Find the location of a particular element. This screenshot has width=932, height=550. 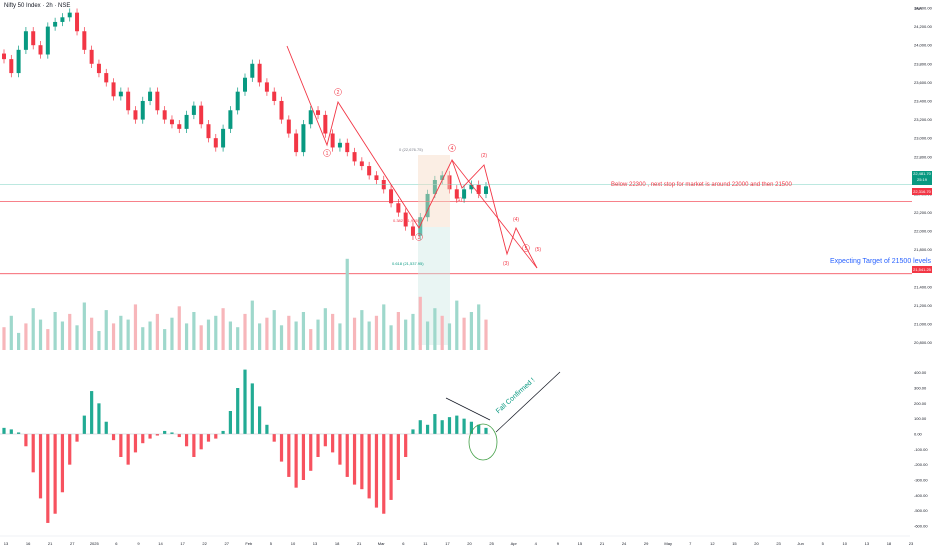

time-axis-tick: 14 is located at coordinates (160, 543).